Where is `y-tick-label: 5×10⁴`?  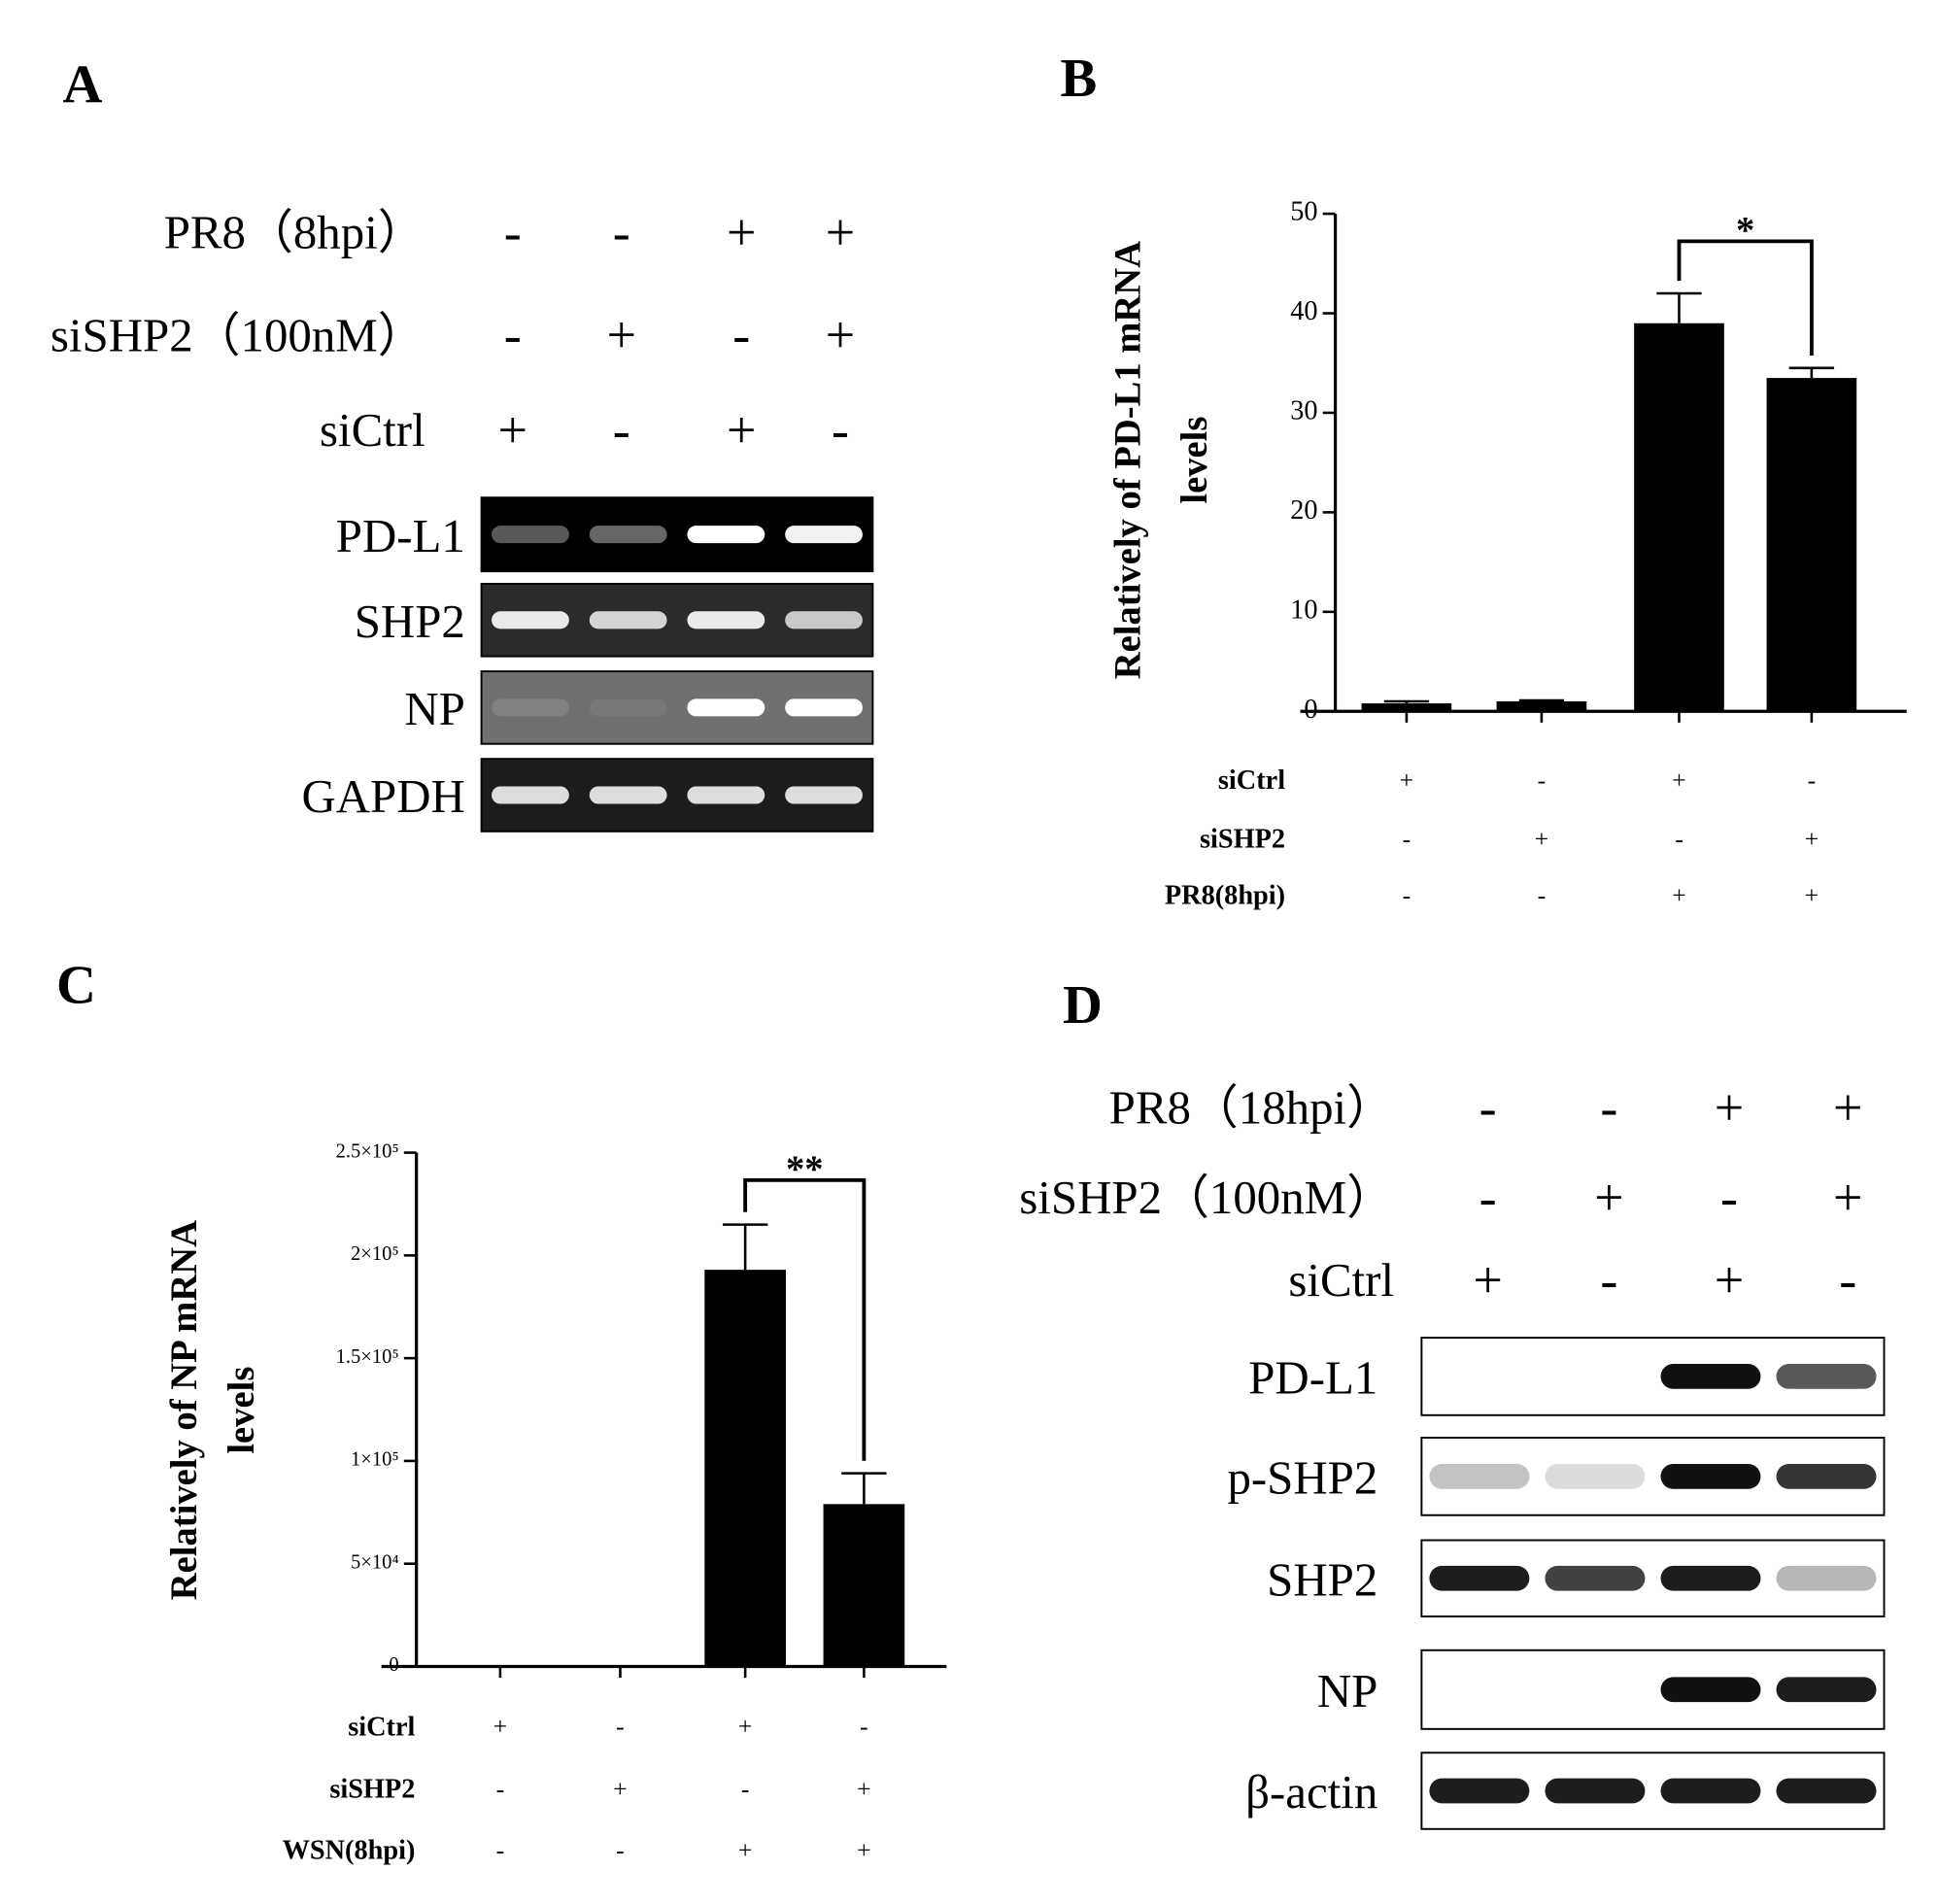 y-tick-label: 5×10⁴ is located at coordinates (375, 1562).